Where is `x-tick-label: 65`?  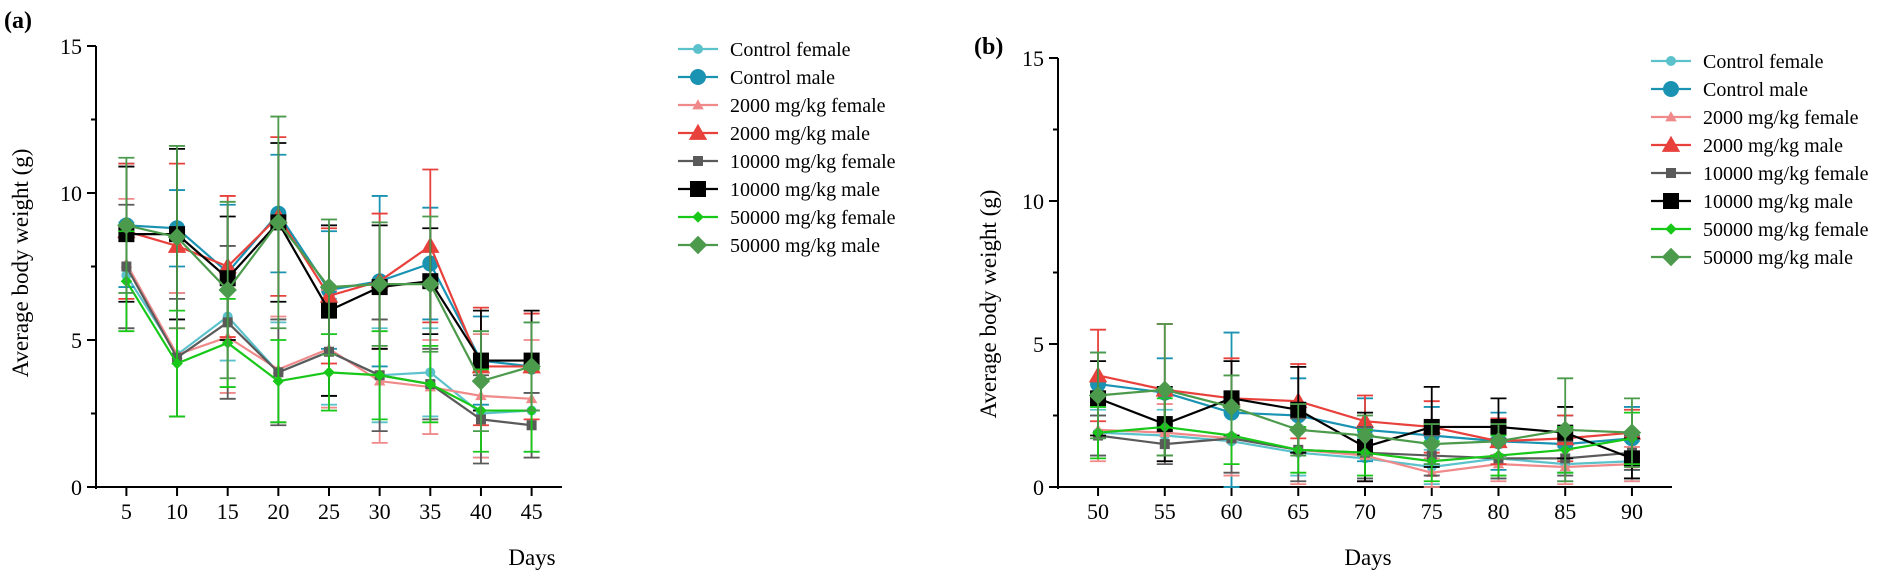
x-tick-label: 65 is located at coordinates (1298, 511).